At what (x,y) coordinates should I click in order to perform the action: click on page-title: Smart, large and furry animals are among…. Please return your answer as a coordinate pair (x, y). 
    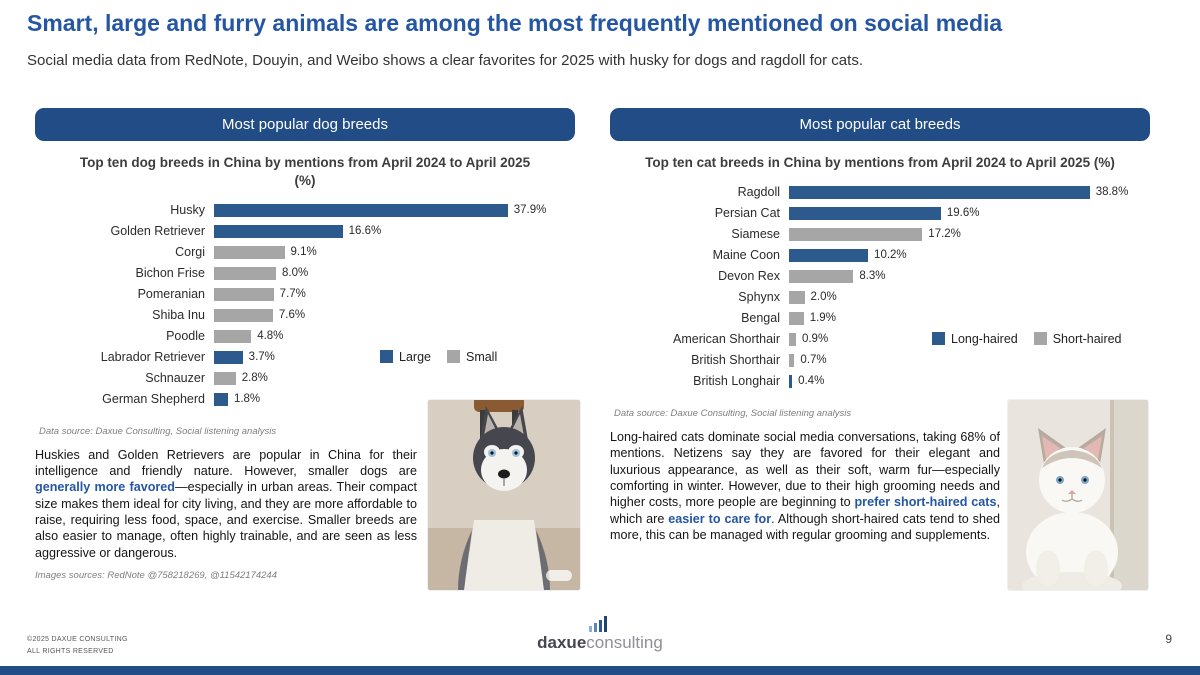
    Looking at the image, I should click on (515, 23).